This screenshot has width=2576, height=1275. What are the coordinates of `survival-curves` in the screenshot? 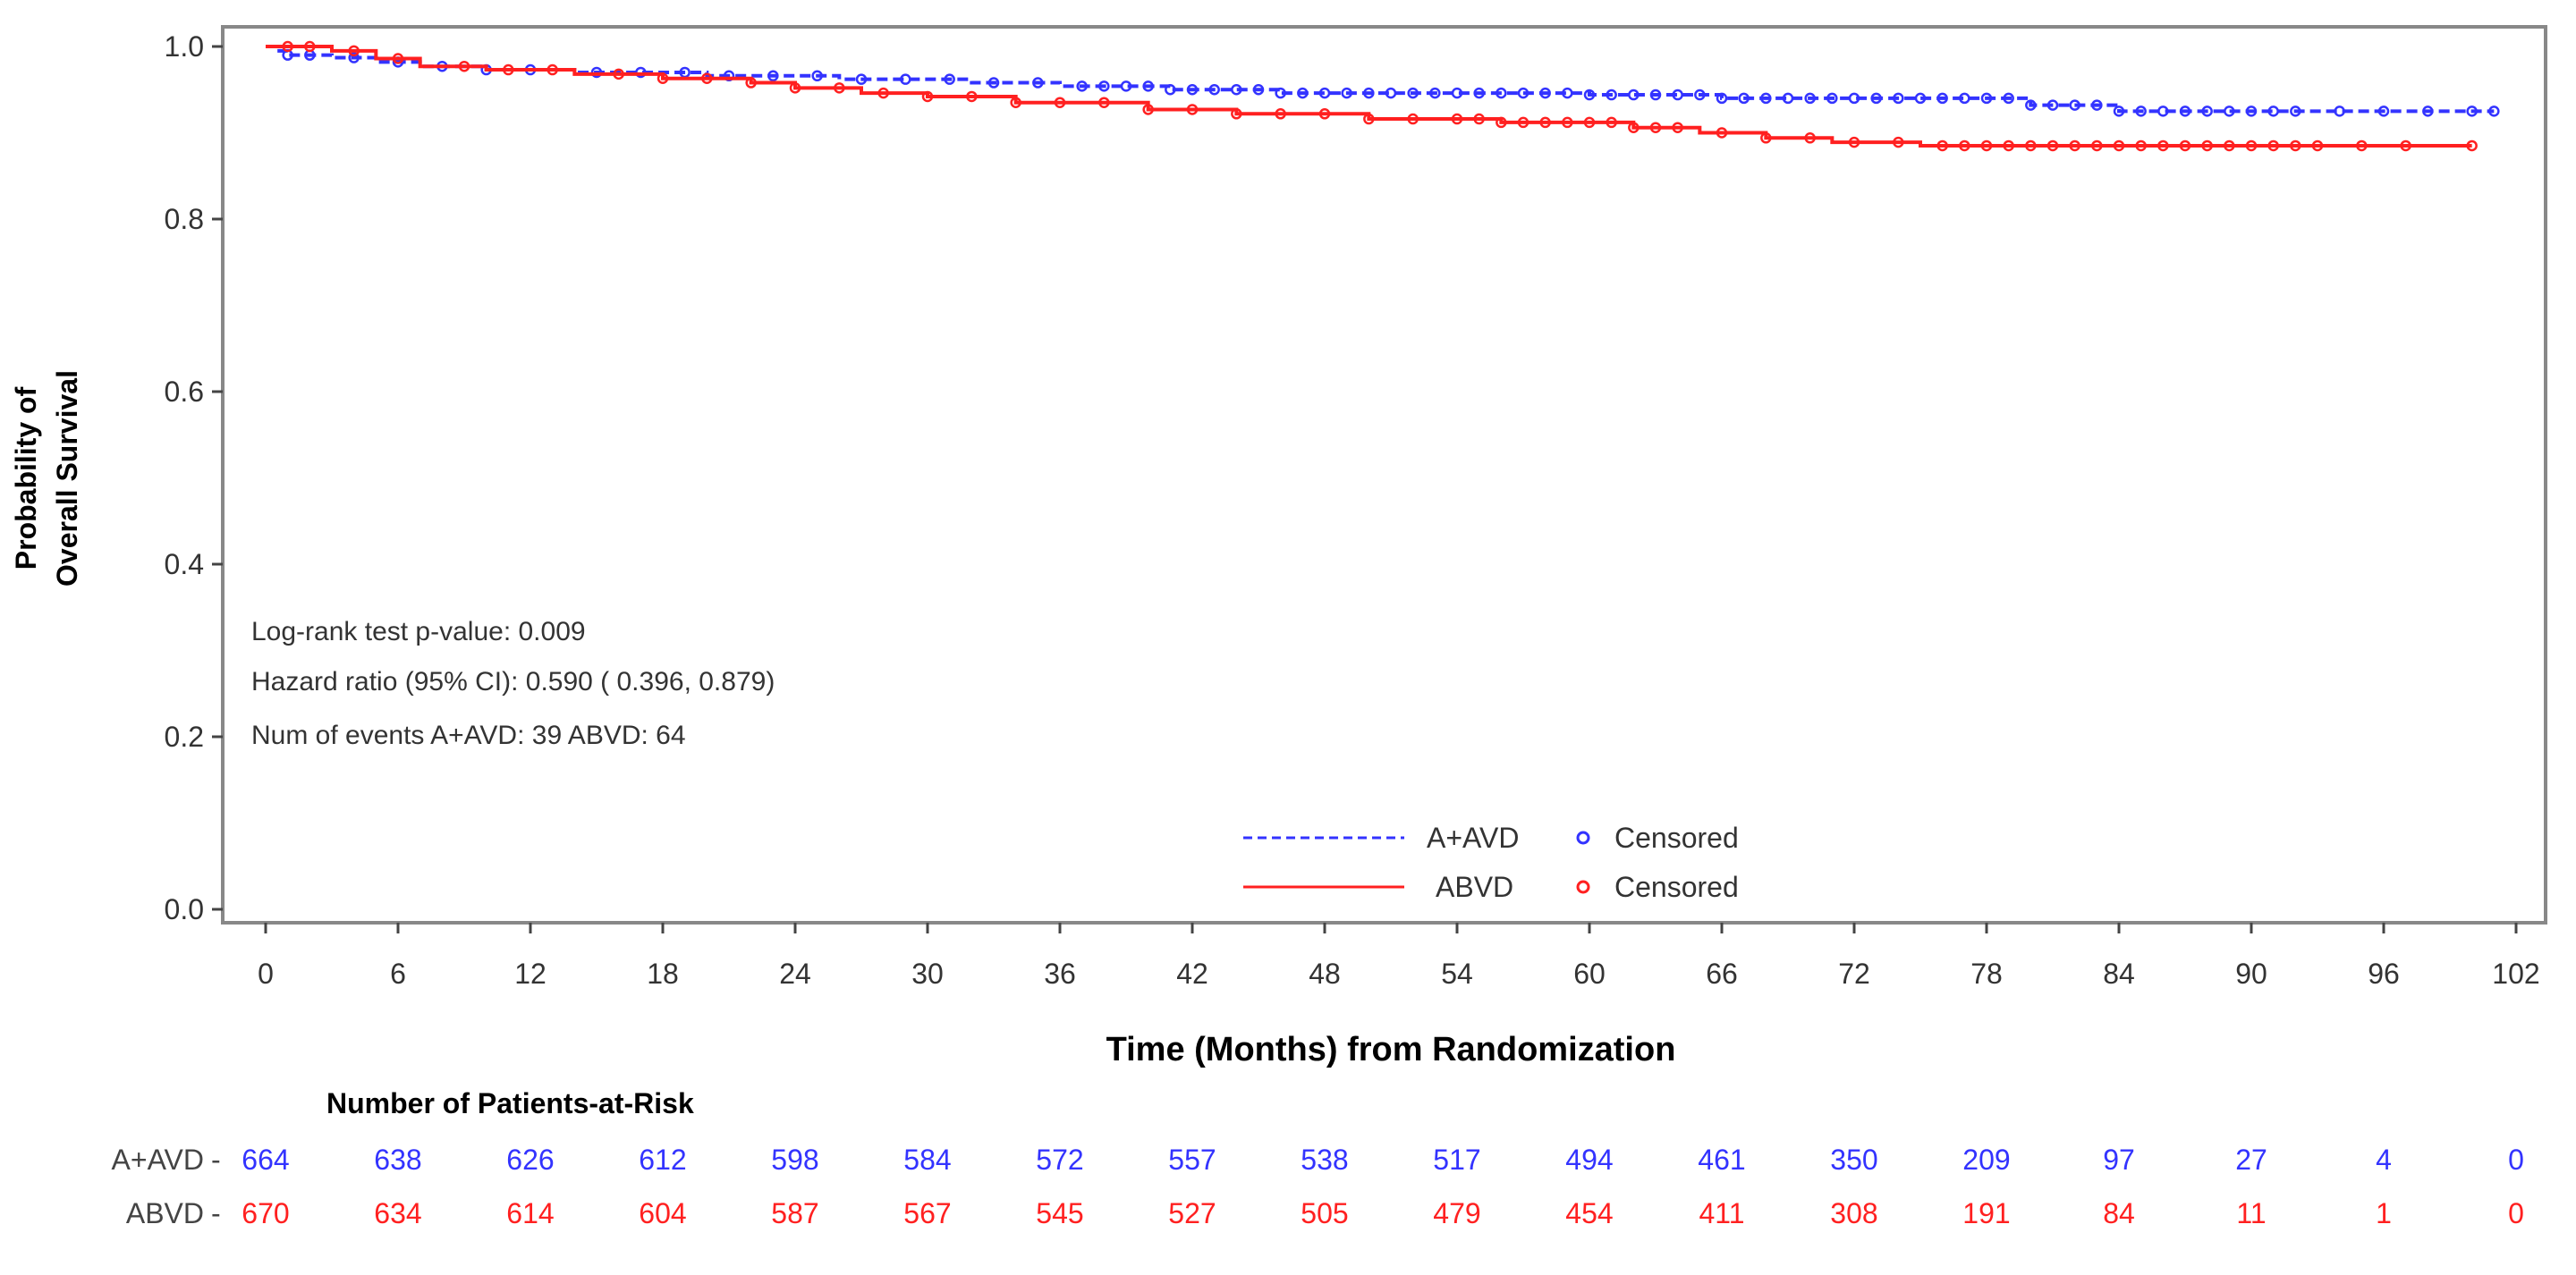 It's located at (1383, 96).